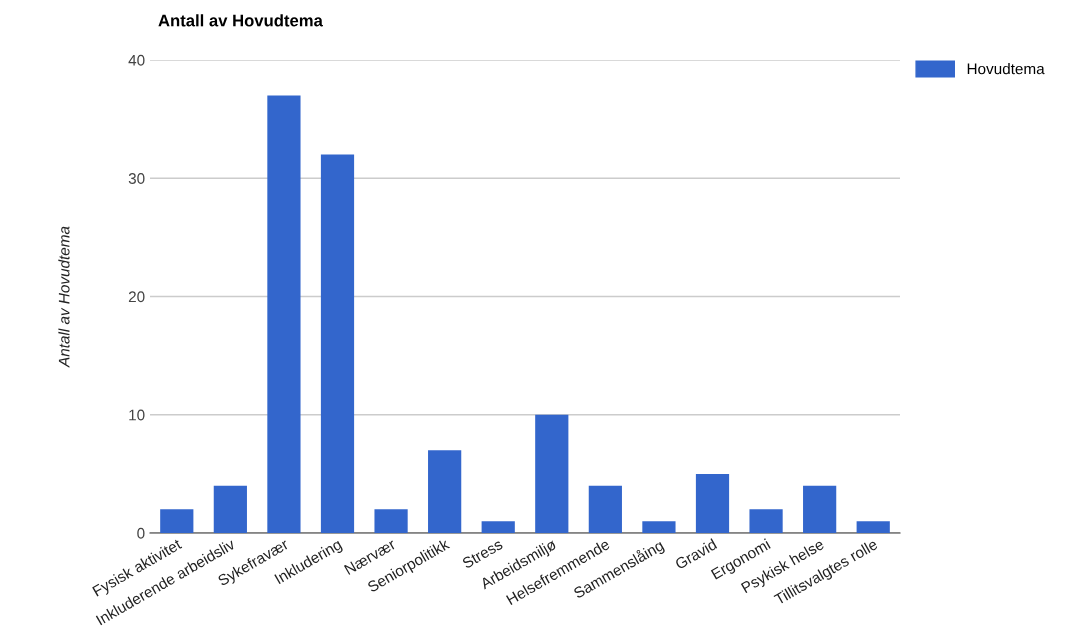  I want to click on chart-title: Antall av Hovudtema, so click(240, 20).